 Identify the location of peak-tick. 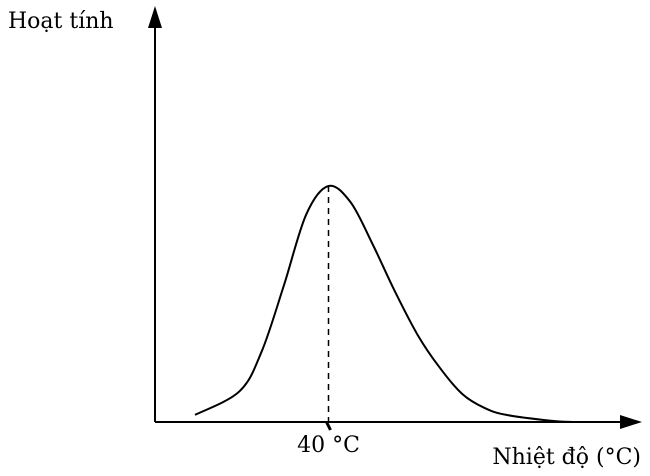
(328, 426).